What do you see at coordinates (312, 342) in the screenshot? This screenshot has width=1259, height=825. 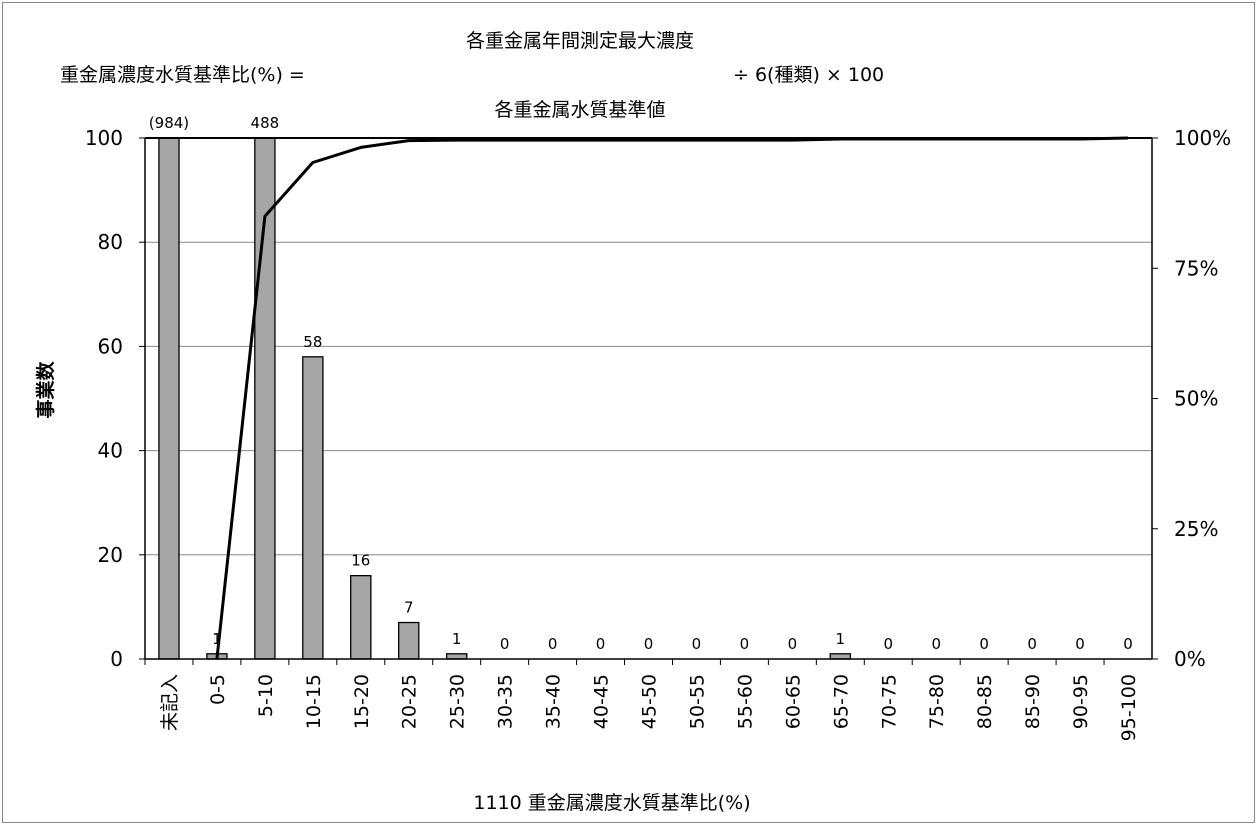 I see `bar-data-label: 58` at bounding box center [312, 342].